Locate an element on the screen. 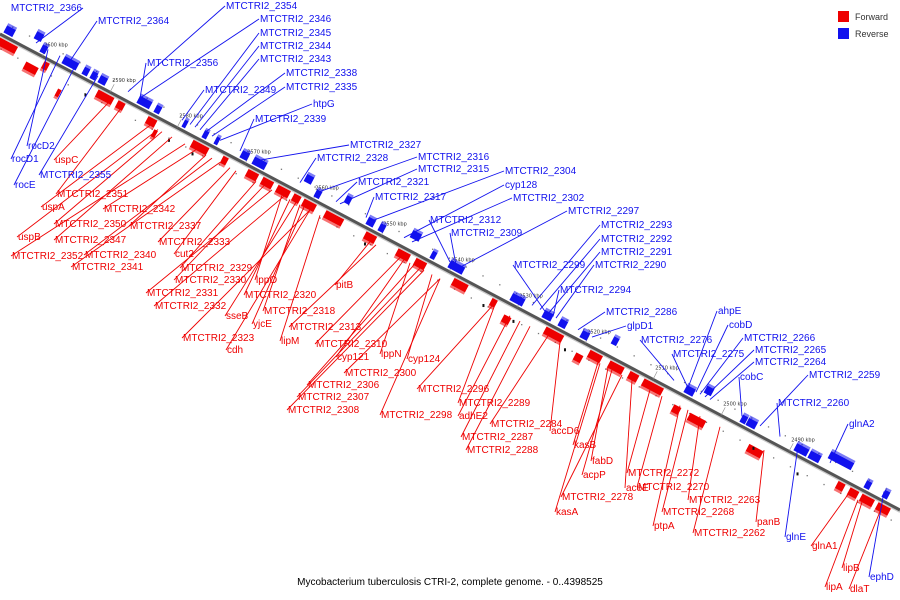 Image resolution: width=900 pixels, height=600 pixels. gene-label: MTCTRI2_2349 is located at coordinates (241, 90).